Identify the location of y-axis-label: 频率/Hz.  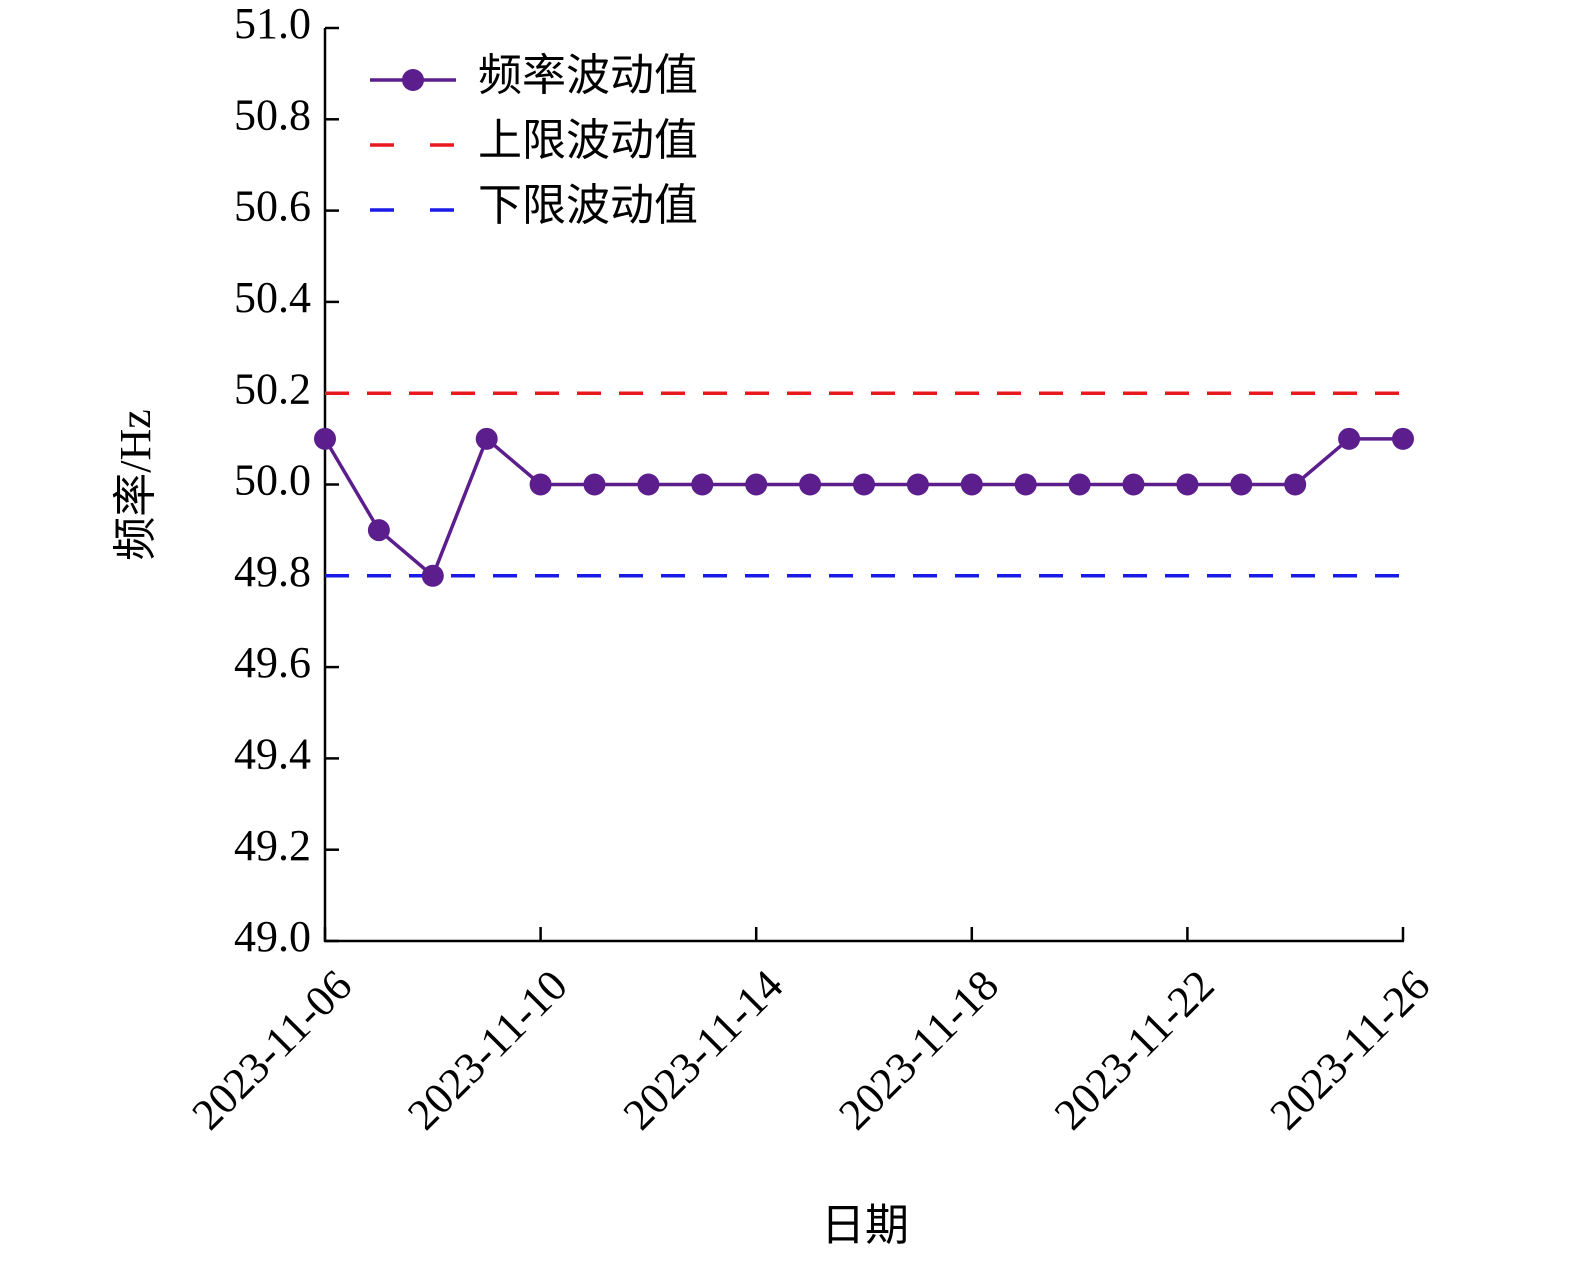
(135, 485).